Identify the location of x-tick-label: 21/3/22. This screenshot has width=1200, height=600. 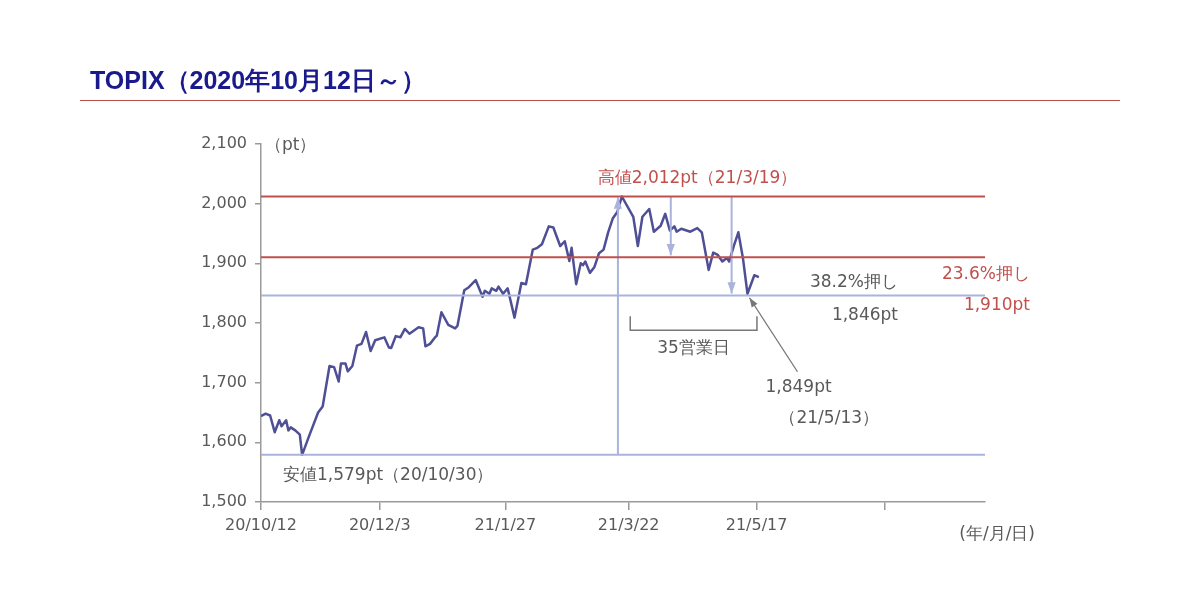
(628, 524).